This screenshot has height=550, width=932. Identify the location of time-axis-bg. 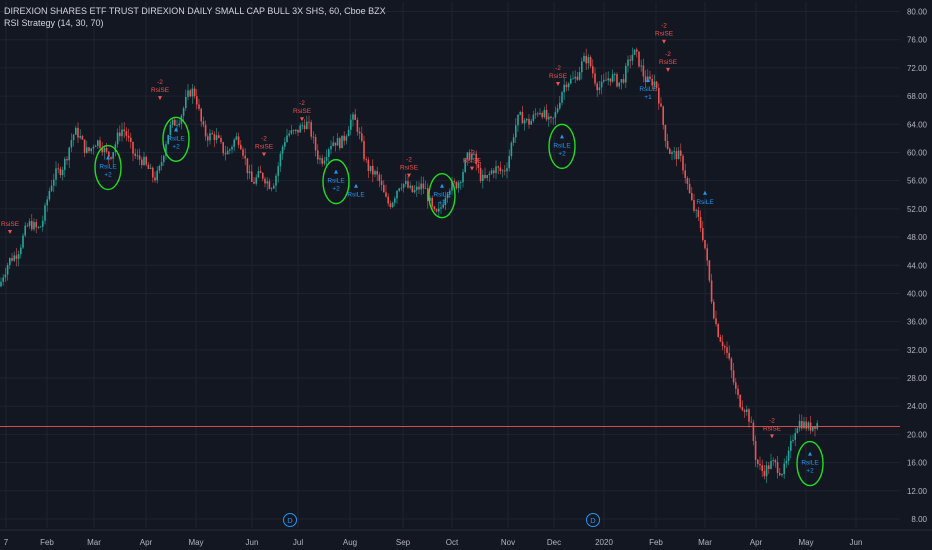
(466, 540).